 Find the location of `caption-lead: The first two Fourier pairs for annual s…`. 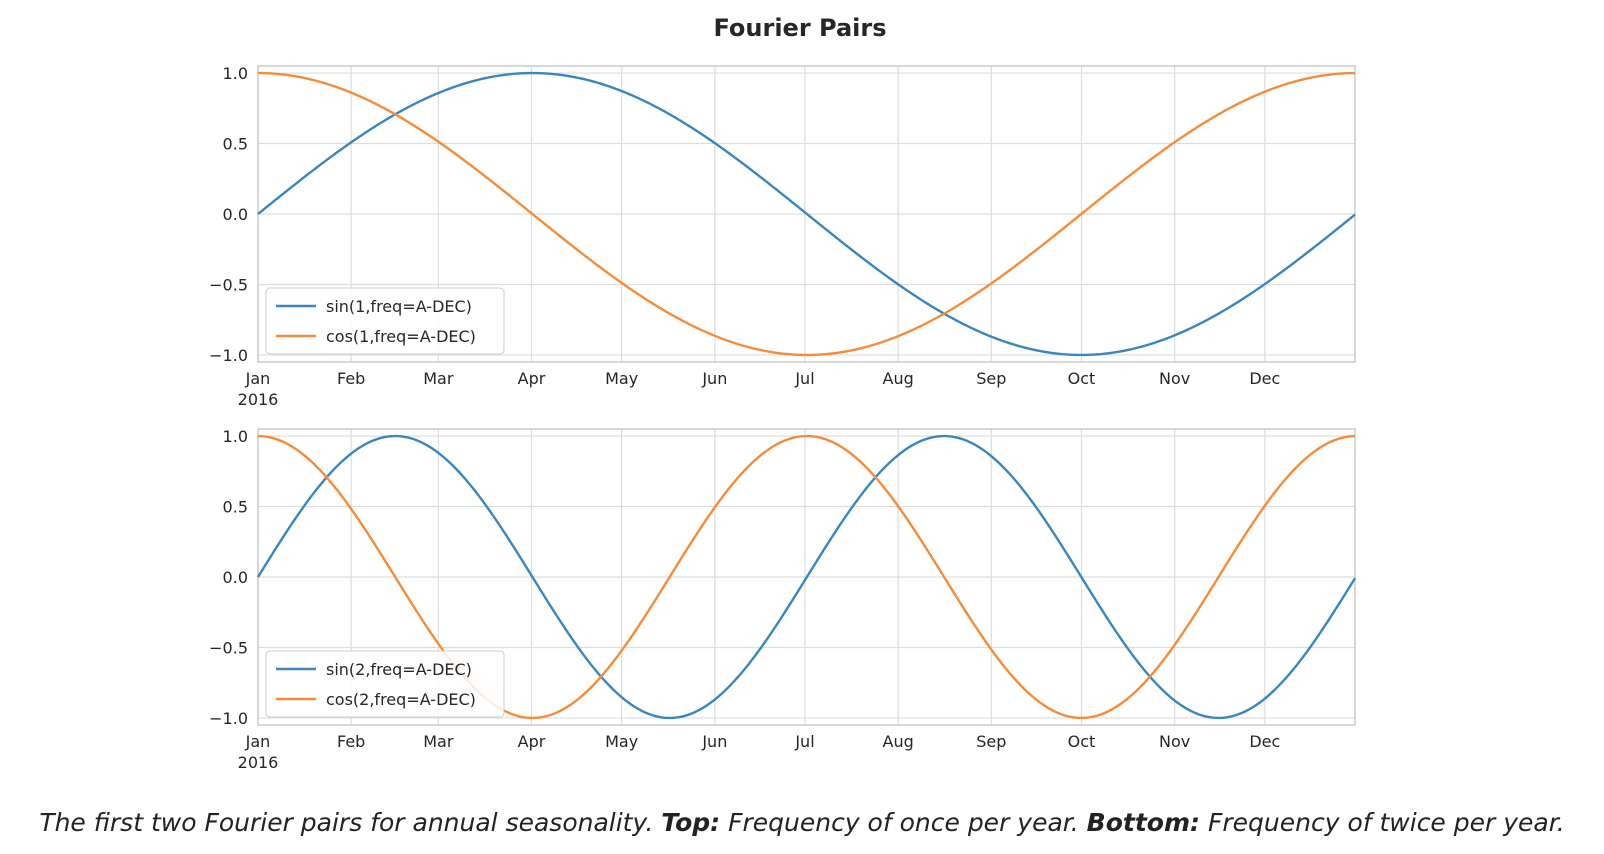

caption-lead: The first two Fourier pairs for annual s… is located at coordinates (346, 822).